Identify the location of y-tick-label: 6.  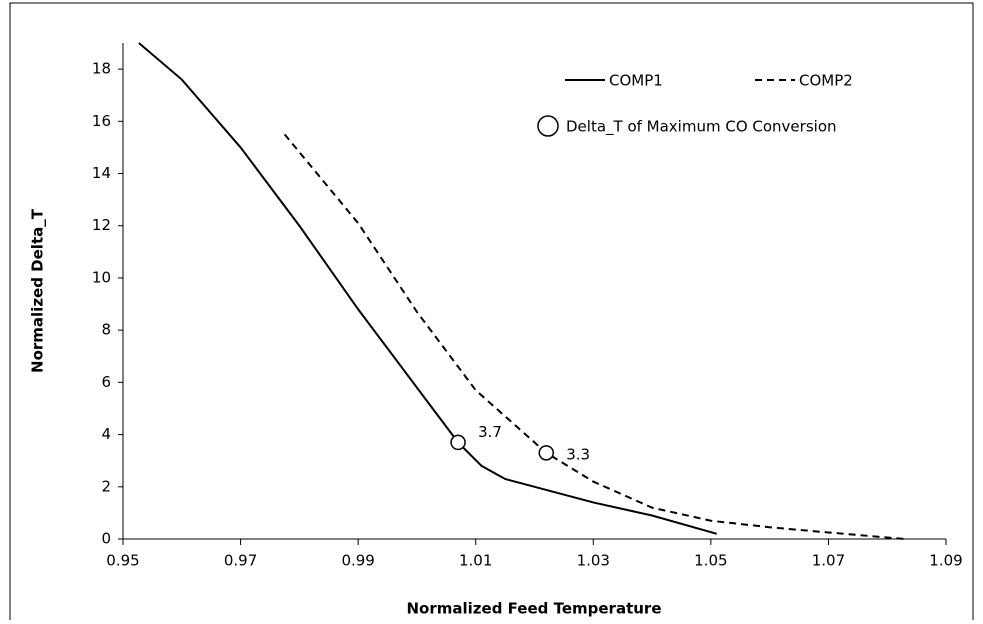
(106, 382).